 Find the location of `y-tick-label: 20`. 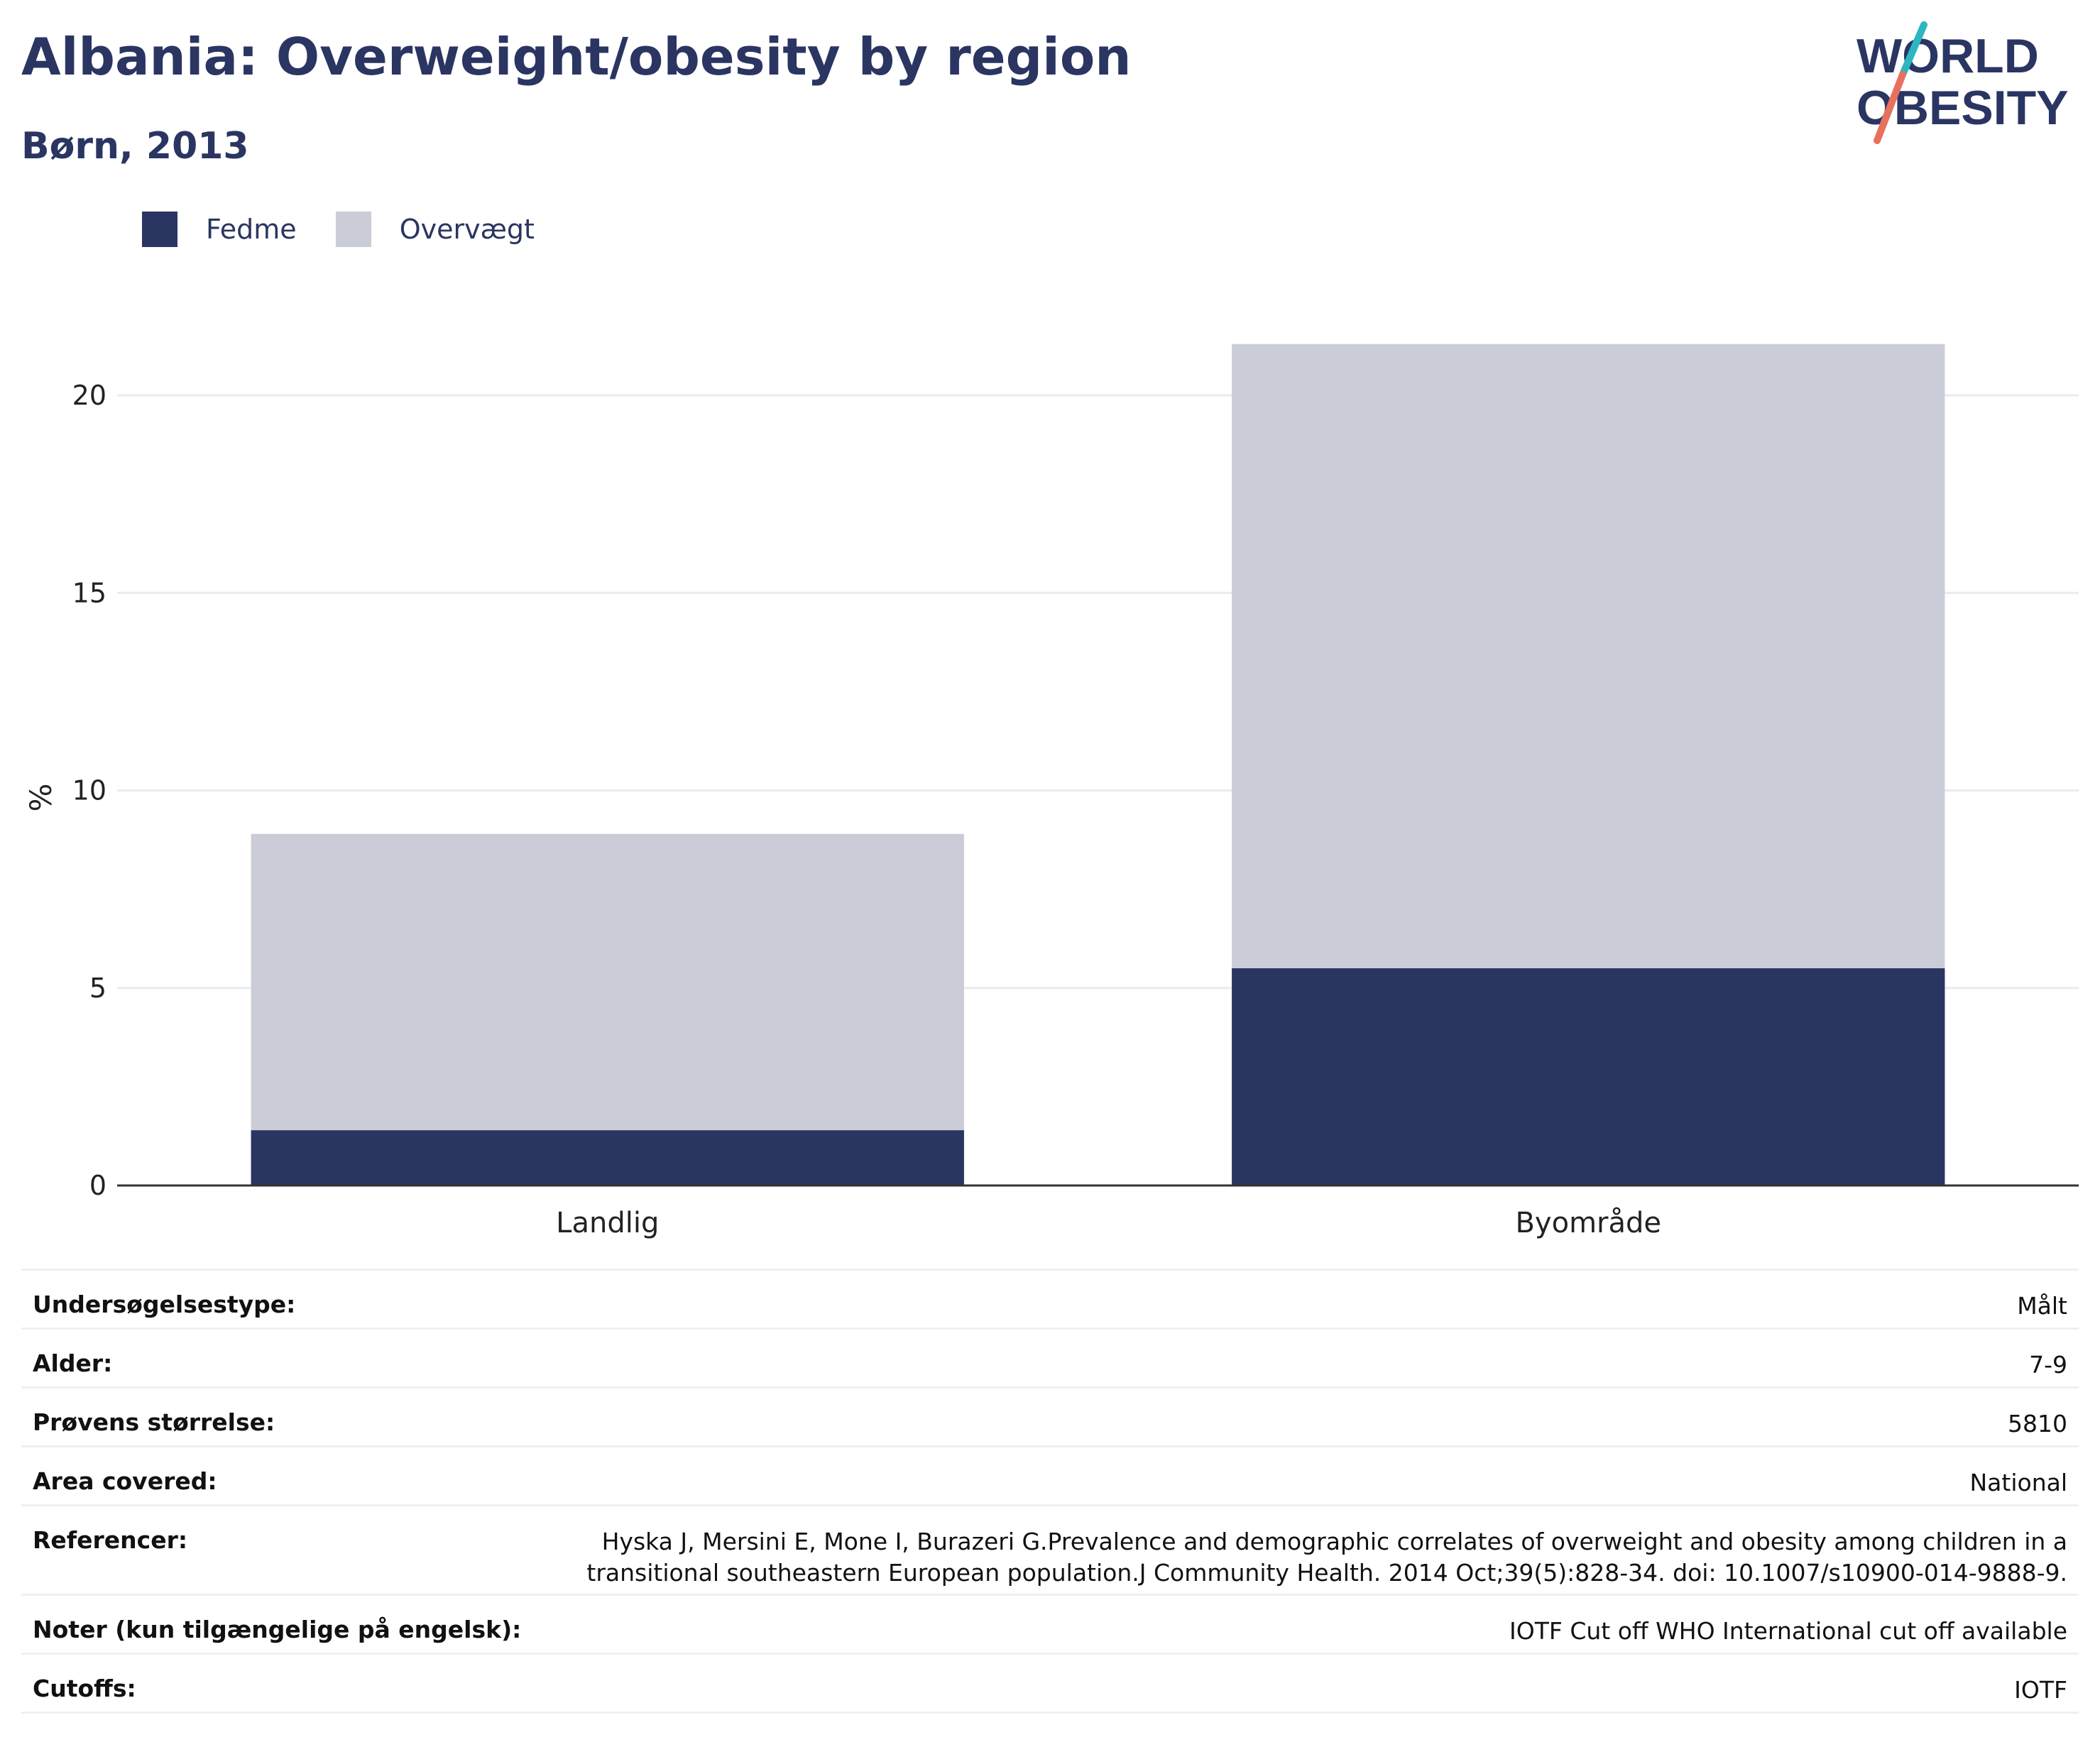

y-tick-label: 20 is located at coordinates (89, 395).